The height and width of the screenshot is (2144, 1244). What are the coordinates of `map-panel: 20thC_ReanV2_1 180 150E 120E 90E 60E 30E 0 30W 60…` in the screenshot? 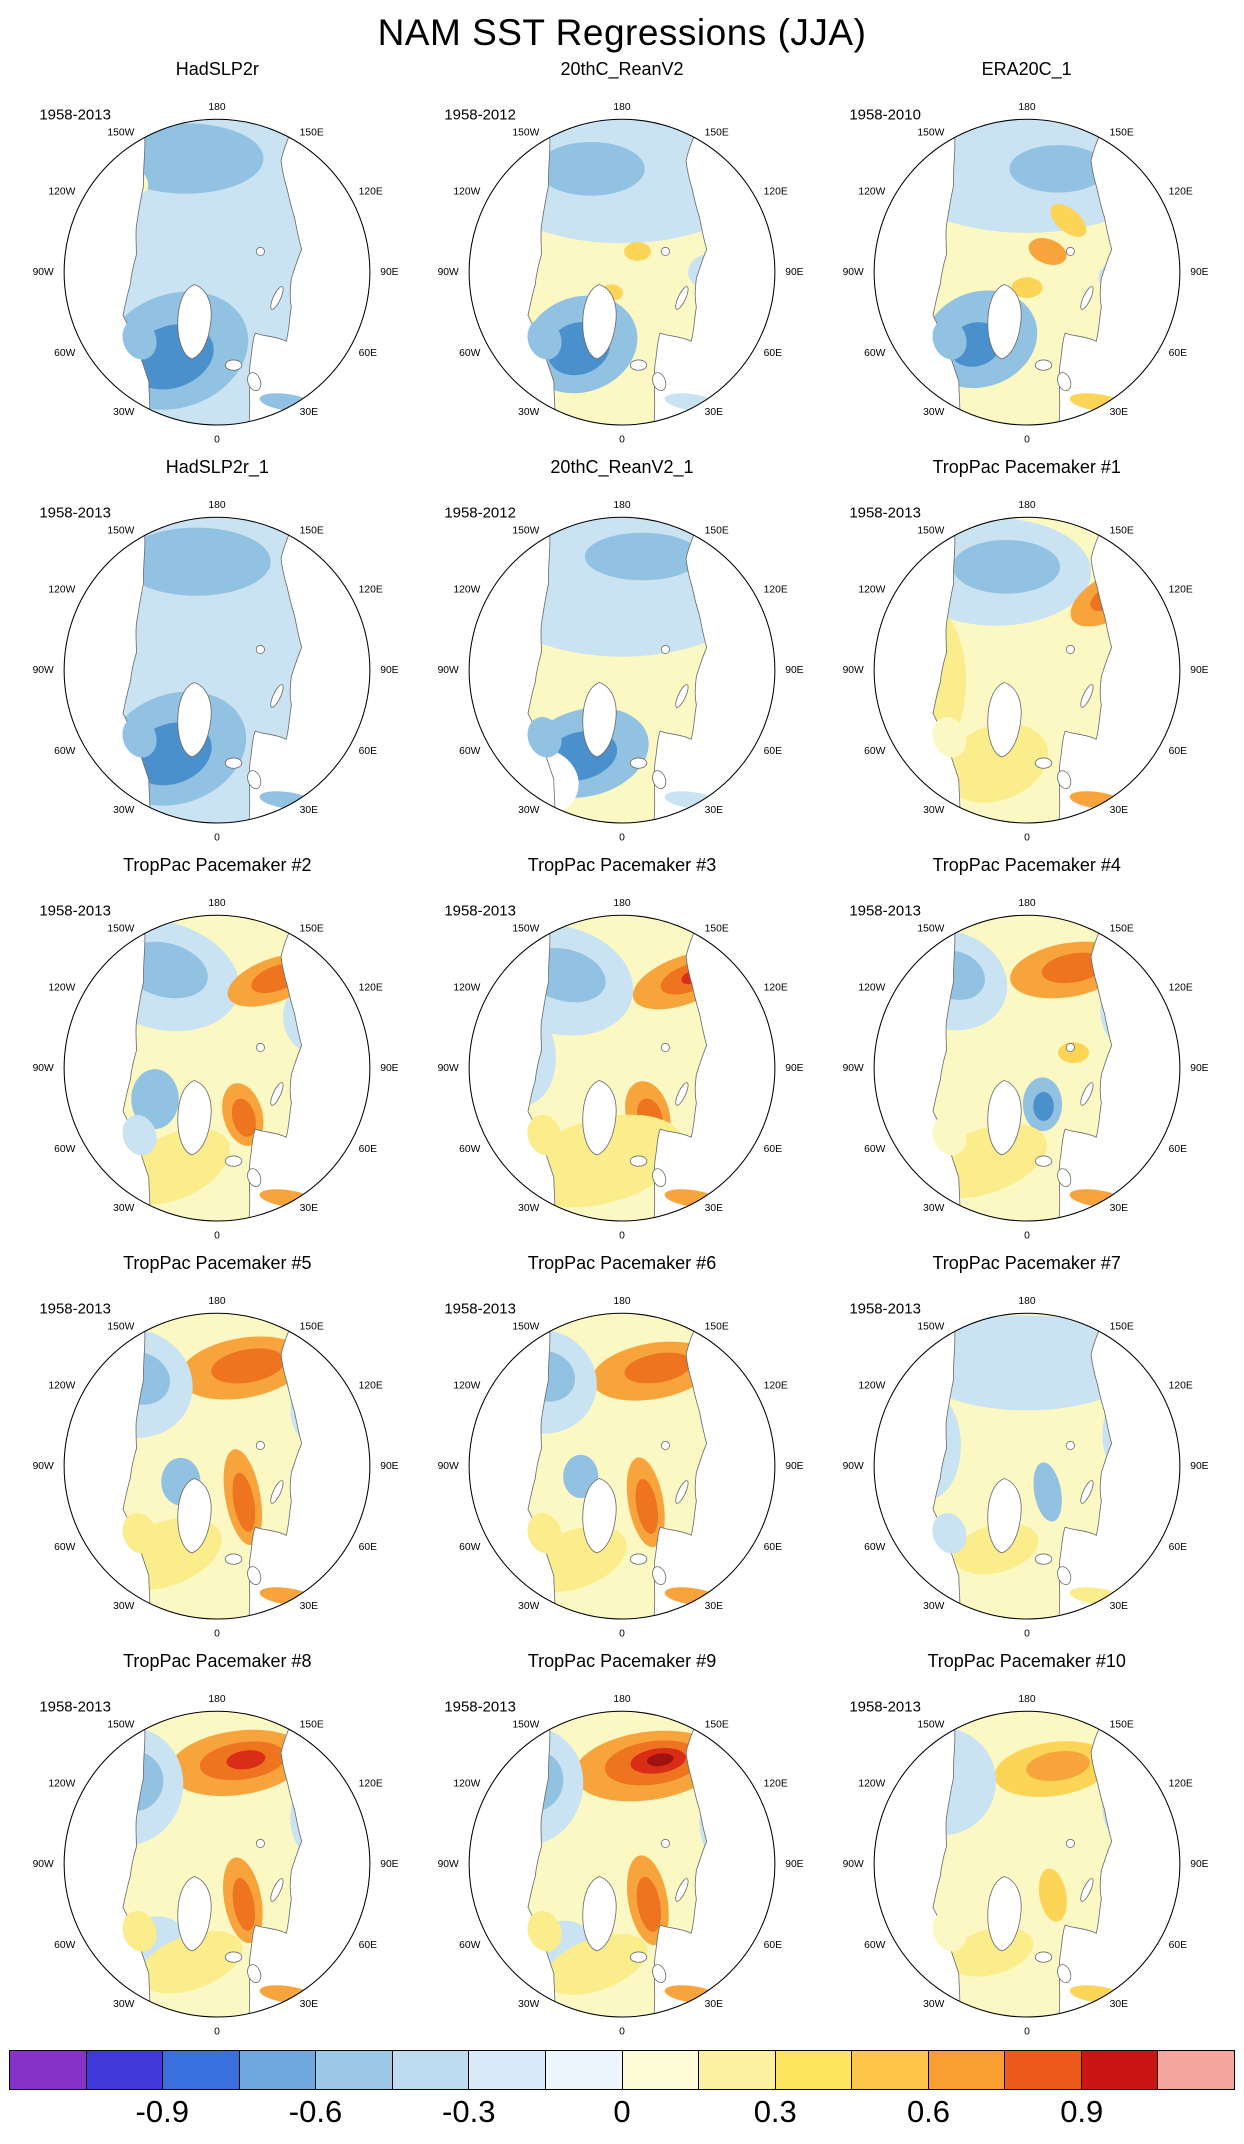 It's located at (622, 655).